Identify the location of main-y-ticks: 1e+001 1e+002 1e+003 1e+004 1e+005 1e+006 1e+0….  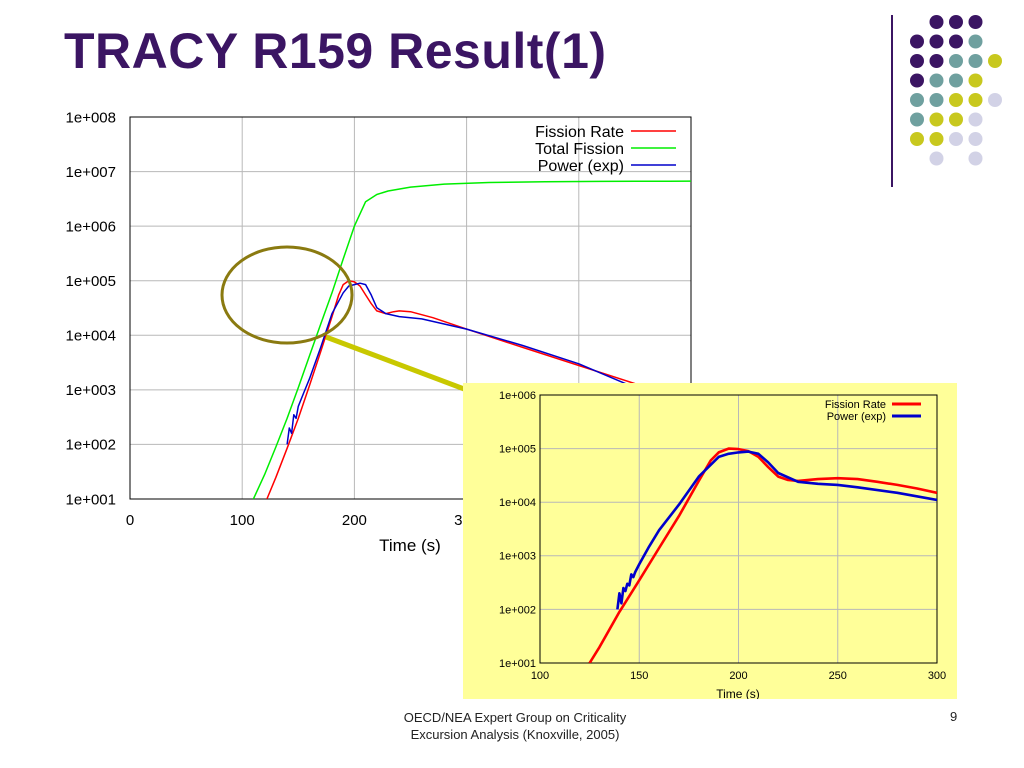
(91, 308).